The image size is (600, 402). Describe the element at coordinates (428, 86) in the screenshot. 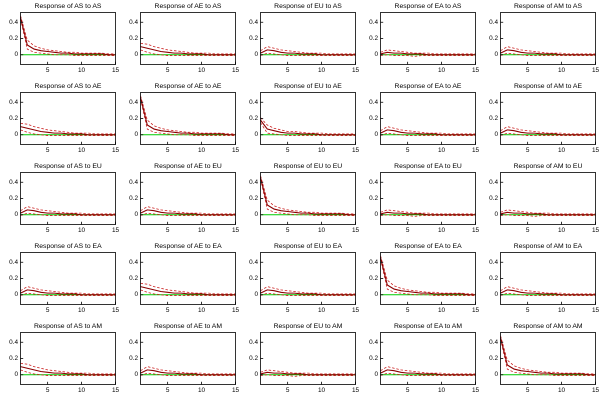

I see `subplot-title: Response of EA to AE` at that location.